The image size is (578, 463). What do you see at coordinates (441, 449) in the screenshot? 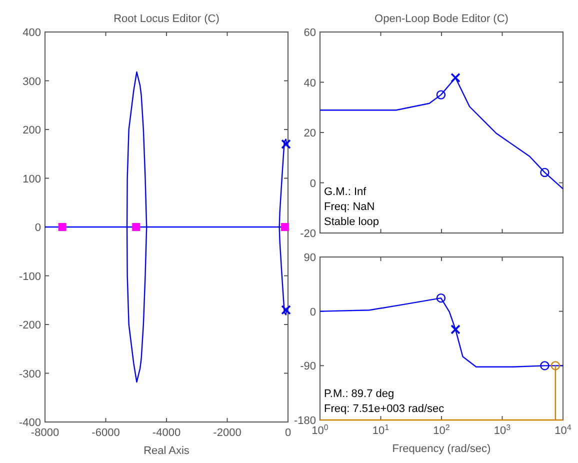
I see `x-axis-title: Frequency (rad/sec)` at bounding box center [441, 449].